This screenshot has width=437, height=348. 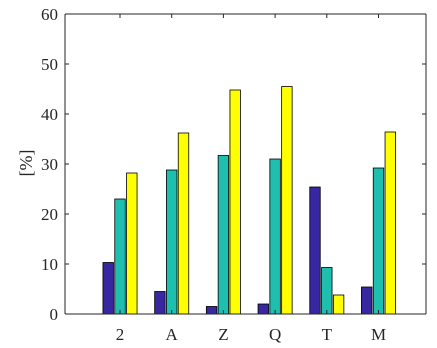 I want to click on y-axis-label: [%], so click(x=26, y=163).